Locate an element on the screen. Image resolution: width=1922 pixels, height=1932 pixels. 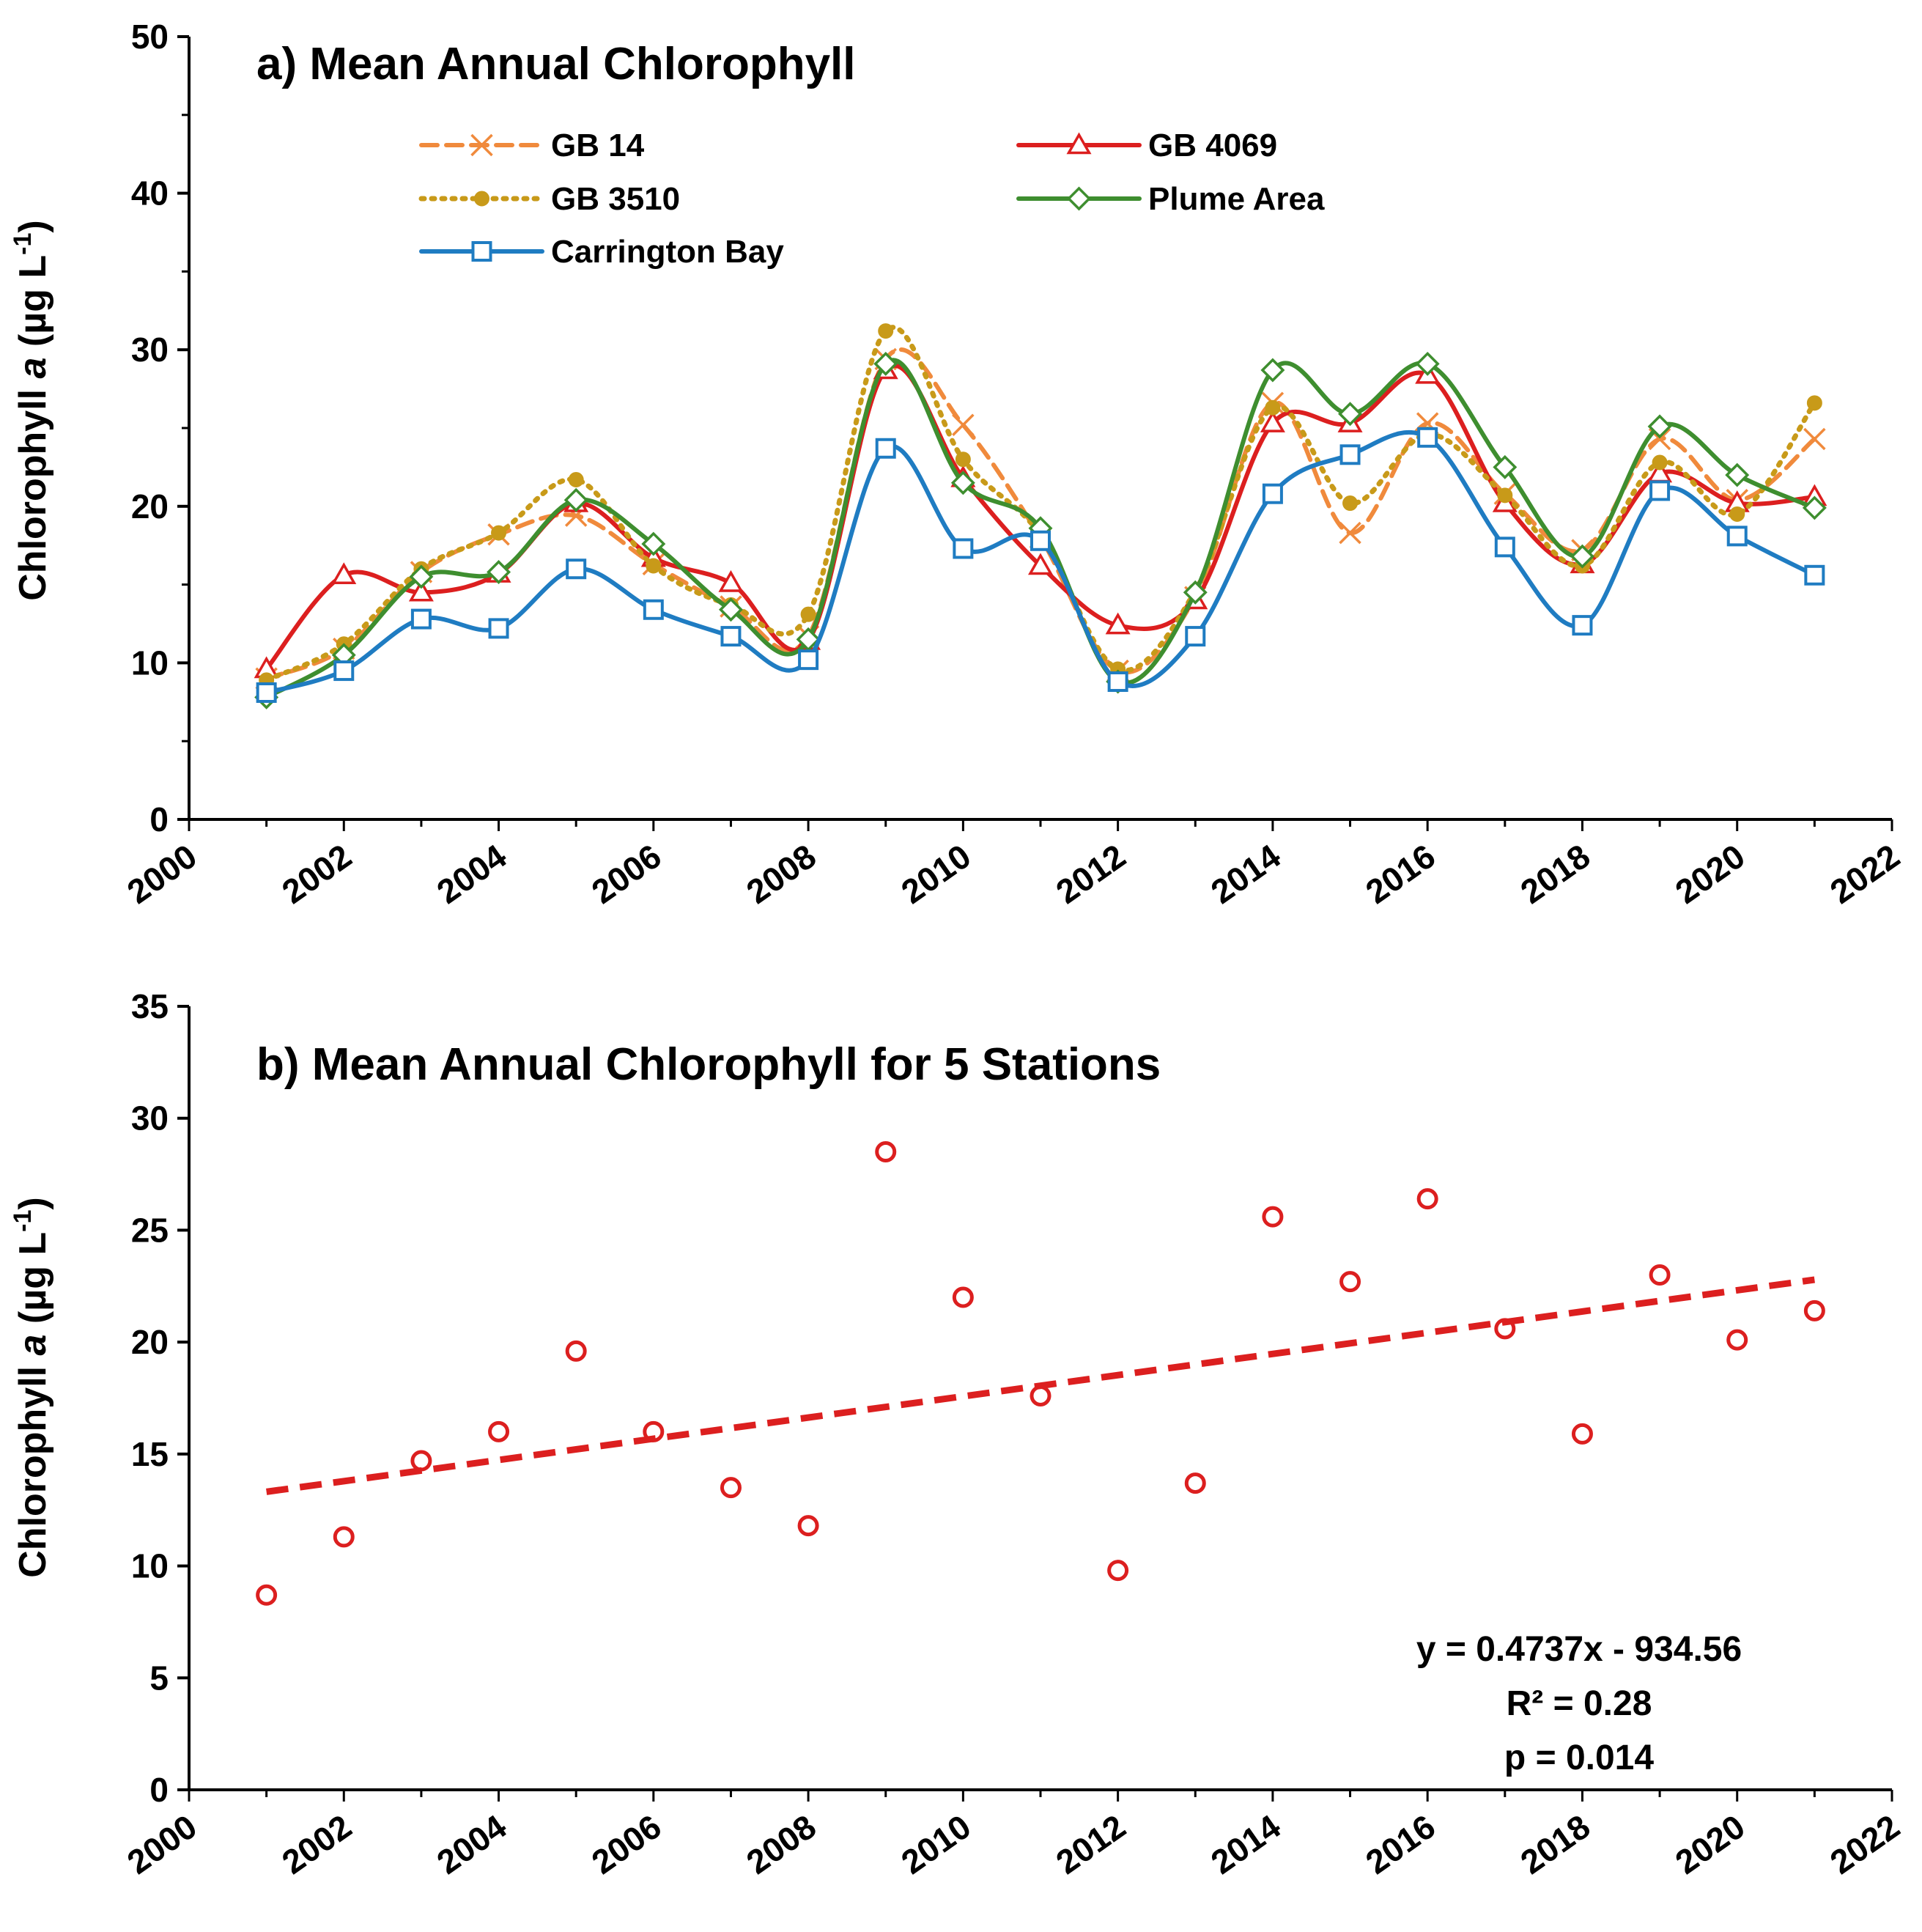
legend-marker-carrington-shape is located at coordinates (481, 251).